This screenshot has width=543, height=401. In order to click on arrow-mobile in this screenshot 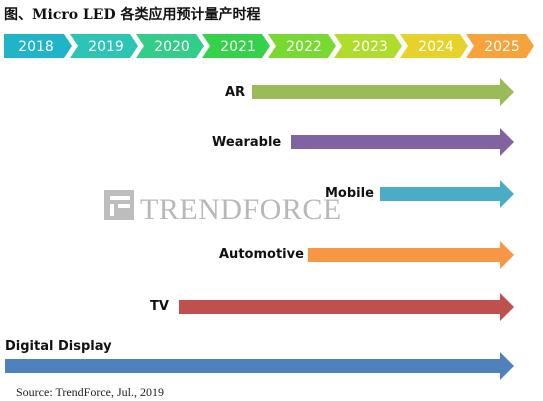, I will do `click(447, 194)`.